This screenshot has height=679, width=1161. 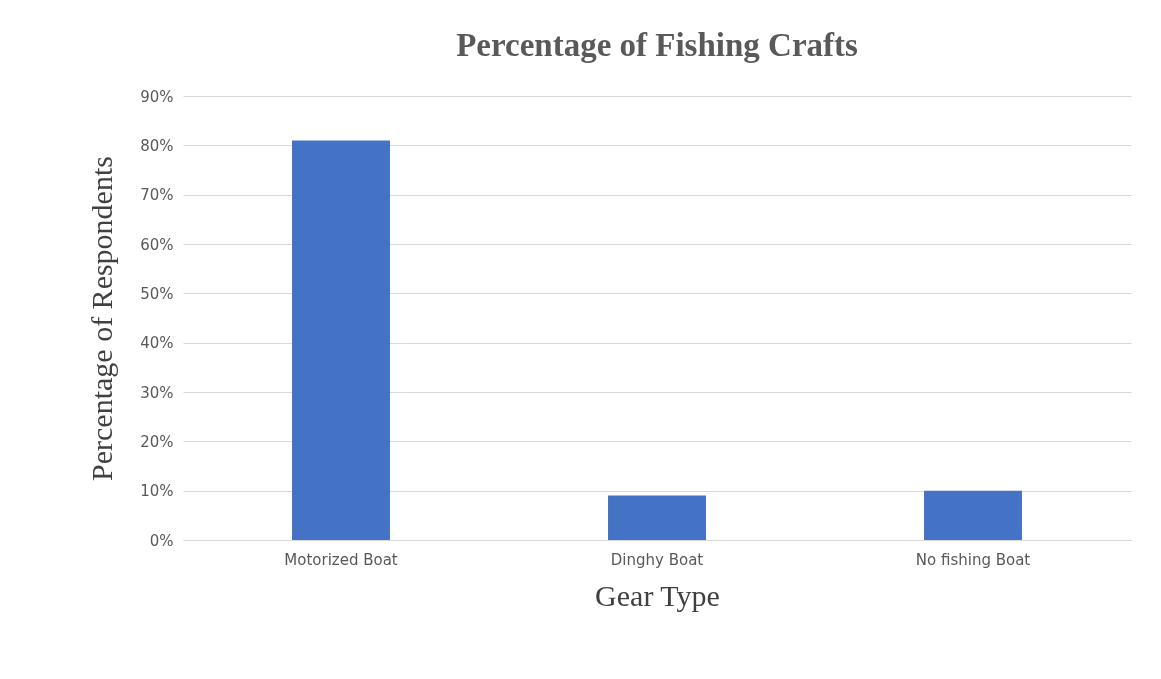 What do you see at coordinates (157, 392) in the screenshot?
I see `y-tick-label: 30%` at bounding box center [157, 392].